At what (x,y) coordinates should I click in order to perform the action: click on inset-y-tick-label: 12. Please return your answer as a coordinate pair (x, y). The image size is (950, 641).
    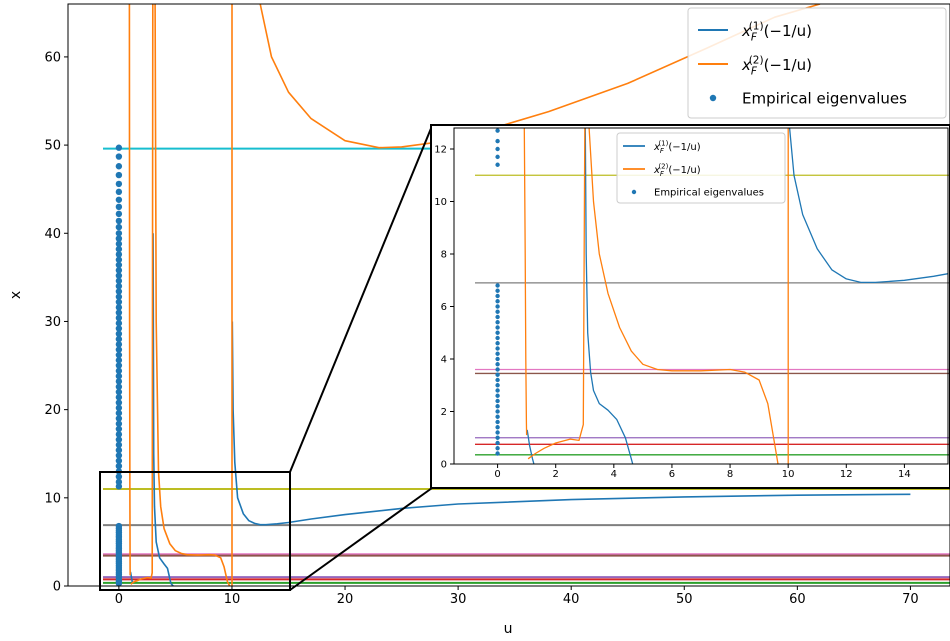
    Looking at the image, I should click on (440, 150).